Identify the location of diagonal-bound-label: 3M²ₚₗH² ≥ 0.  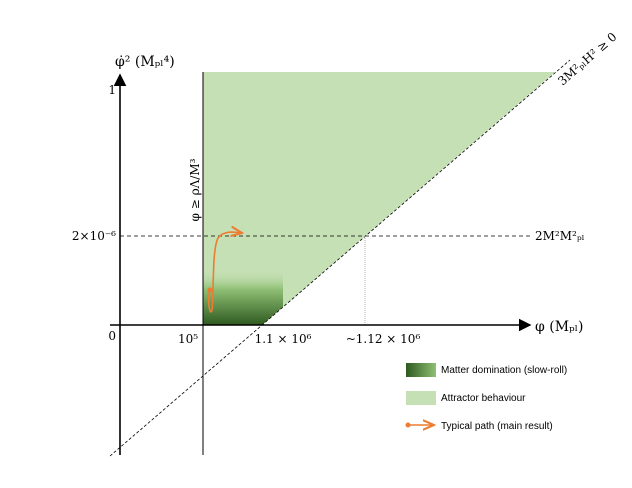
(587, 59).